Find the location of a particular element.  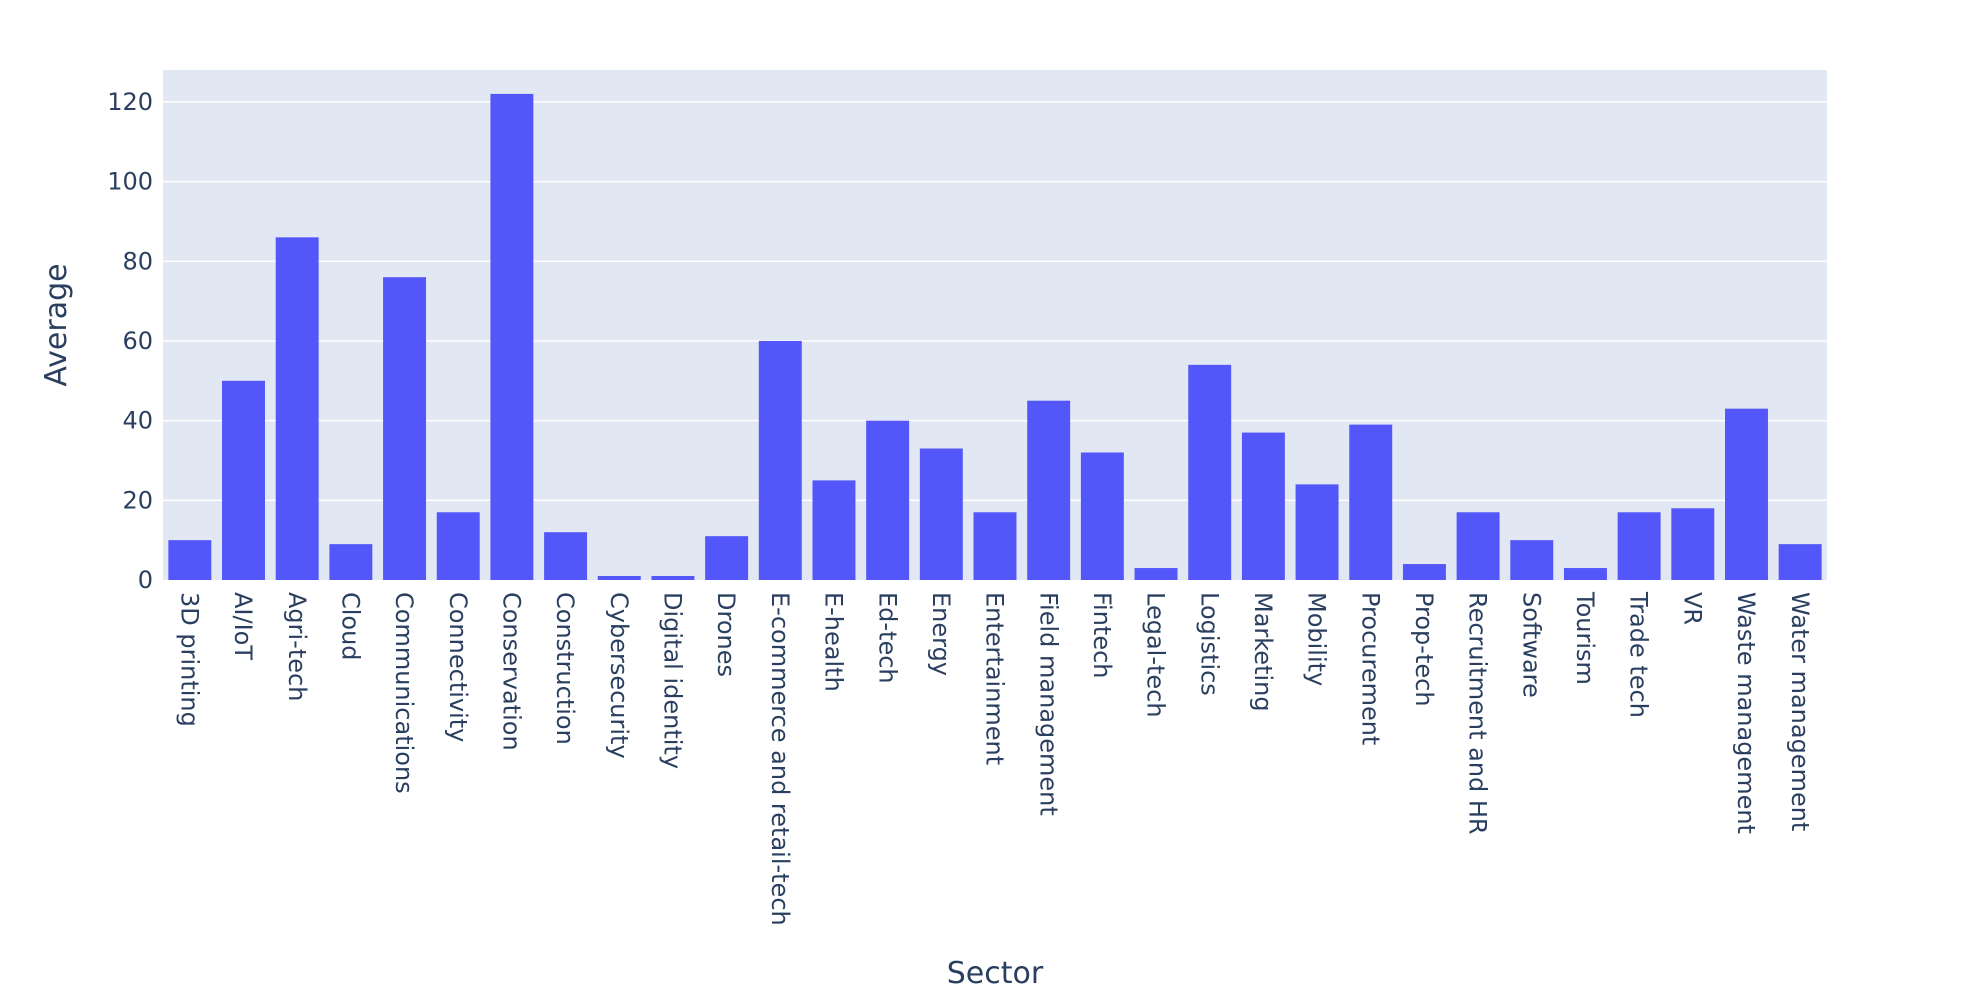

x-tick-label: Trade tech is located at coordinates (1639, 654).